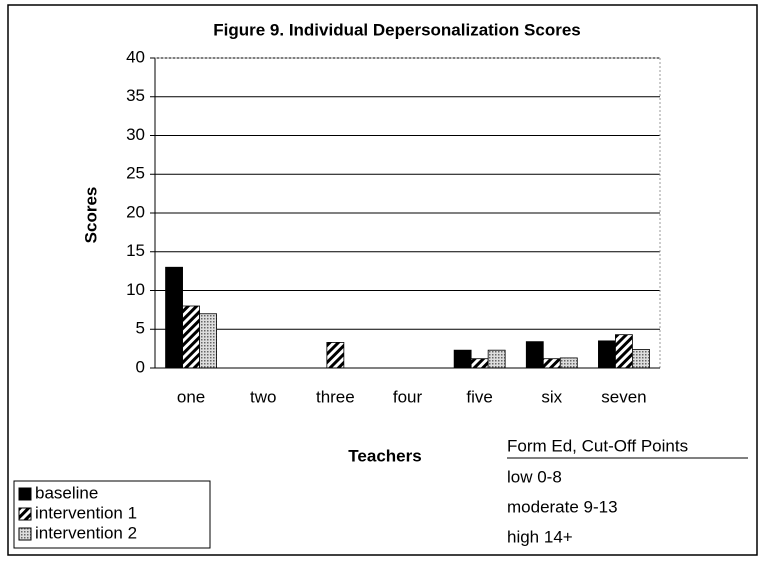  What do you see at coordinates (135, 134) in the screenshot?
I see `y-tick-label: 30` at bounding box center [135, 134].